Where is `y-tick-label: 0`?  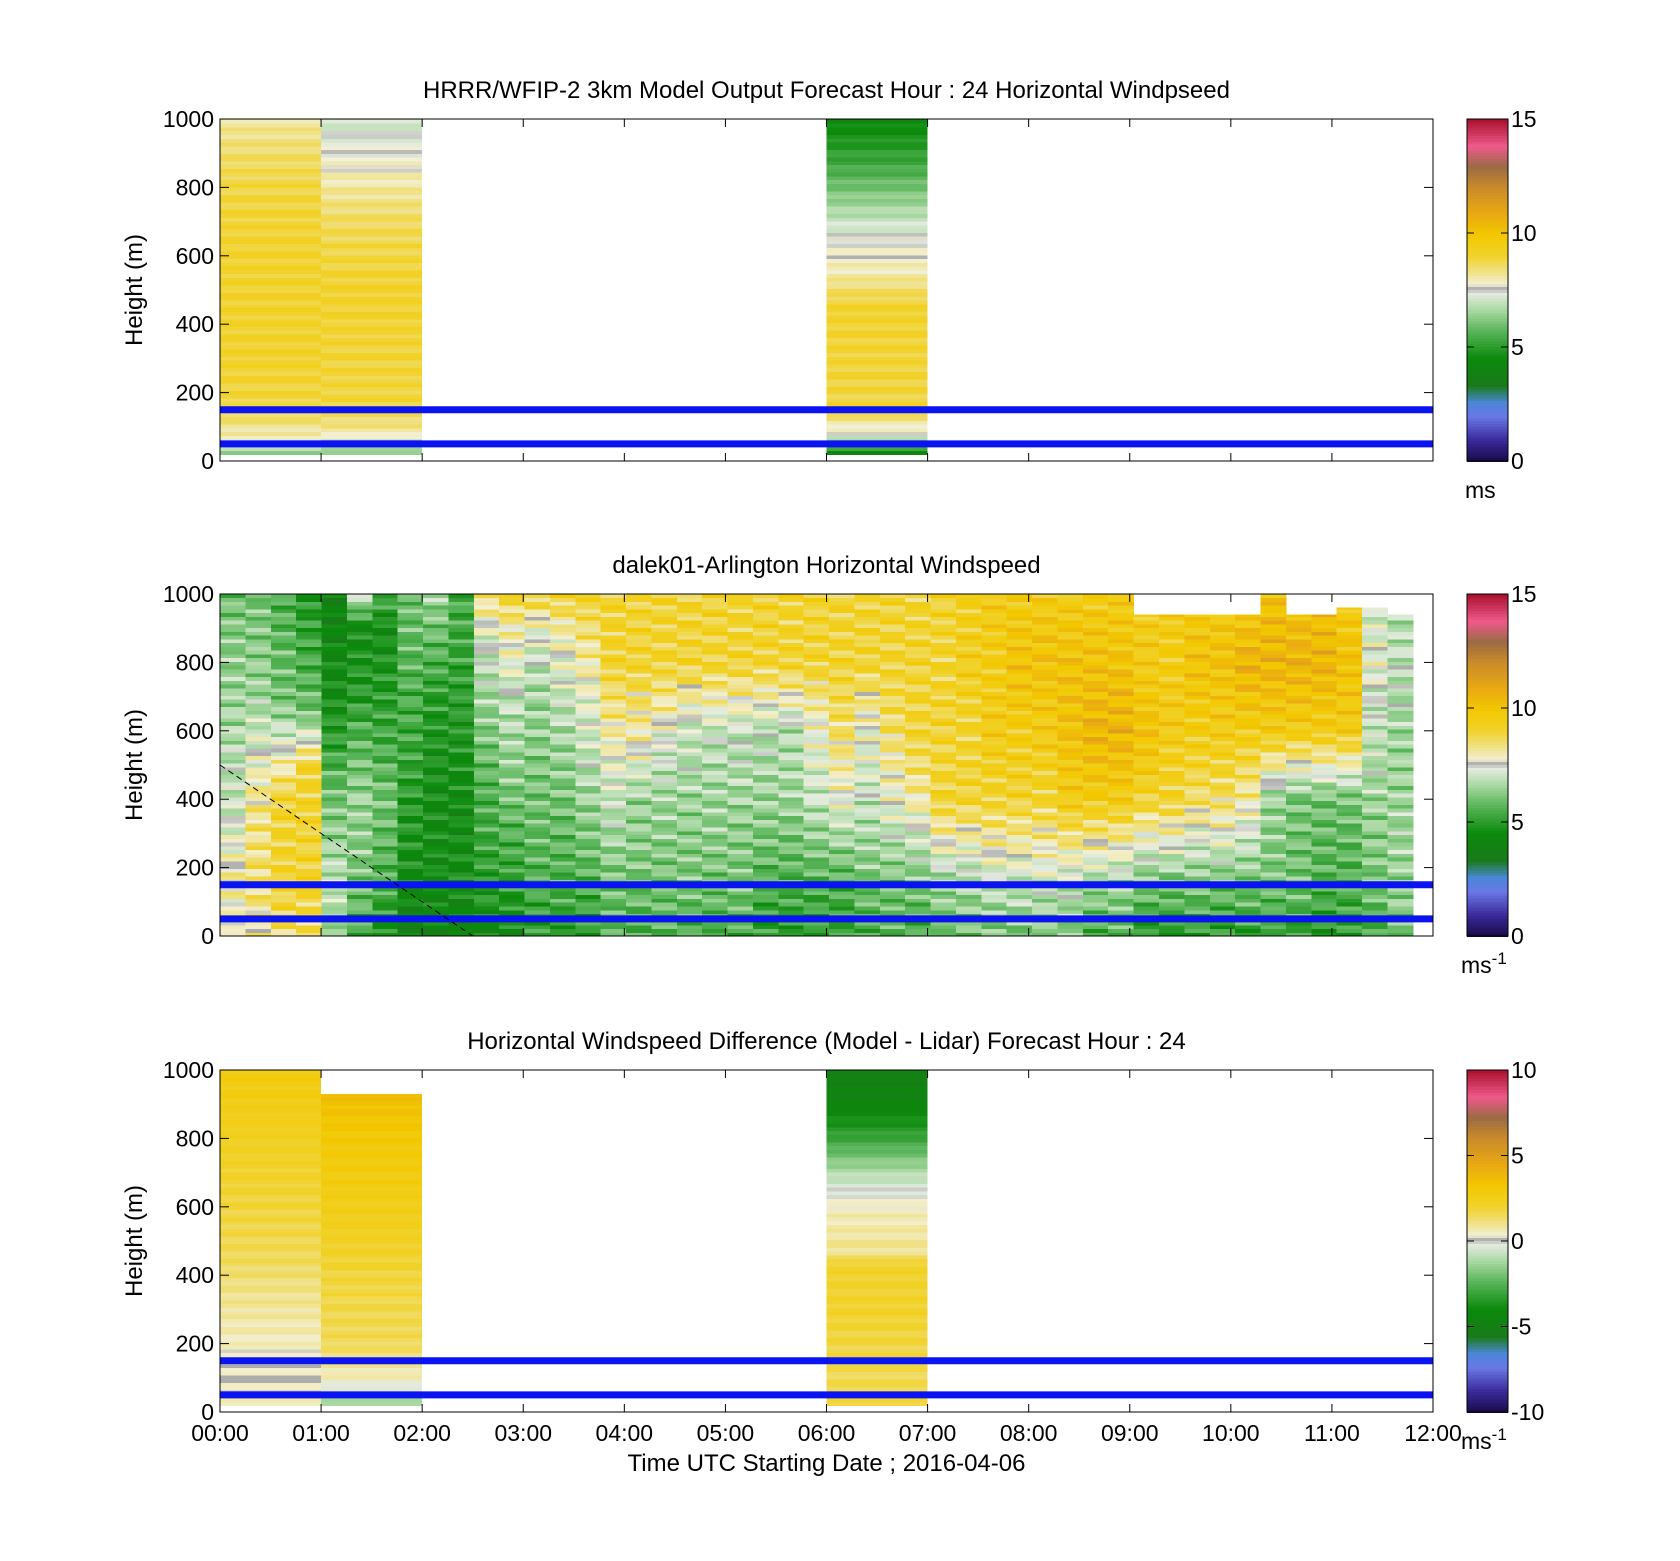
y-tick-label: 0 is located at coordinates (207, 461).